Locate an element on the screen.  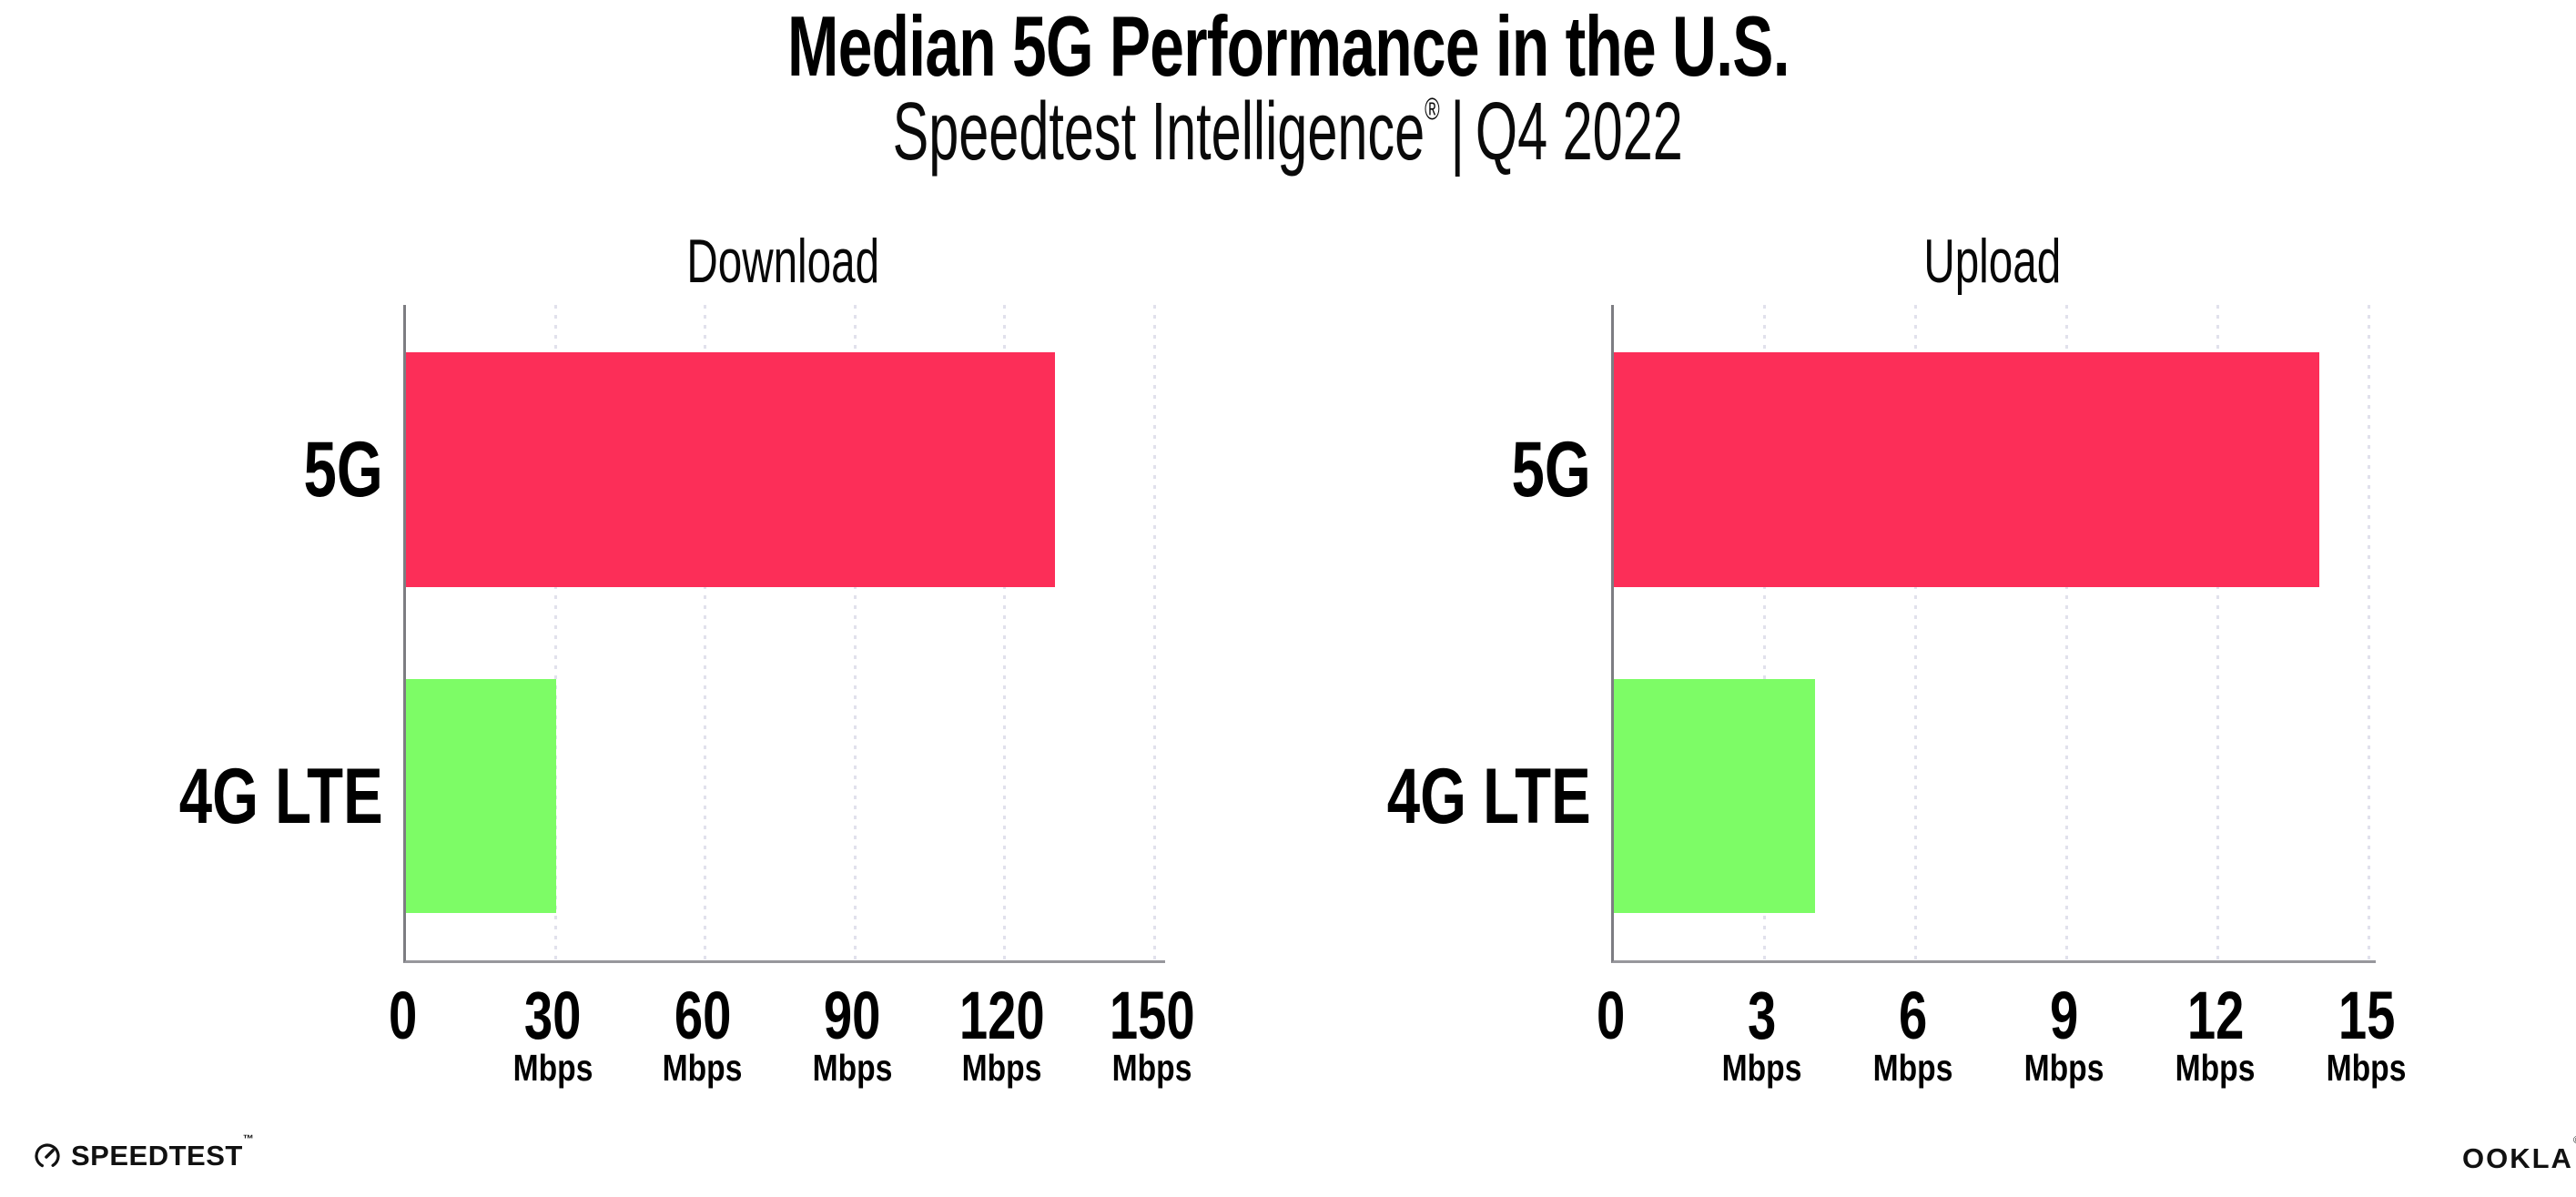
x-tick-12: 12 is located at coordinates (2215, 1016).